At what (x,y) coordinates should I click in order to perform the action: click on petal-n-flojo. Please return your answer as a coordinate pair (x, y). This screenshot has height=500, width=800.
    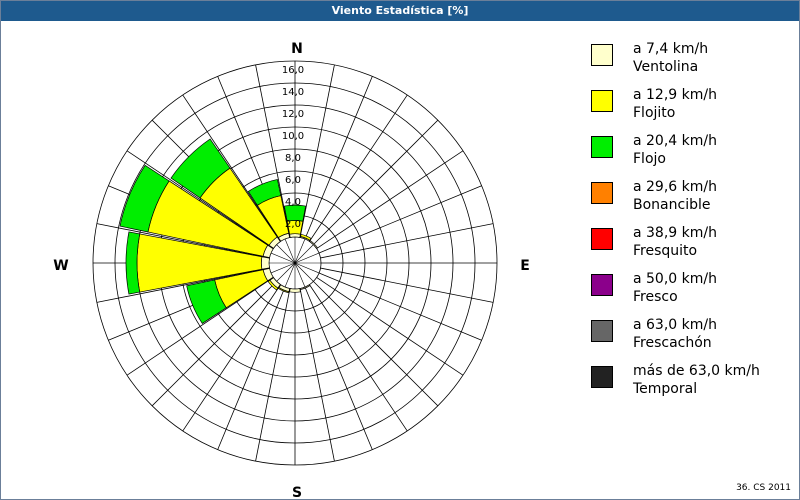
    Looking at the image, I should click on (295, 213).